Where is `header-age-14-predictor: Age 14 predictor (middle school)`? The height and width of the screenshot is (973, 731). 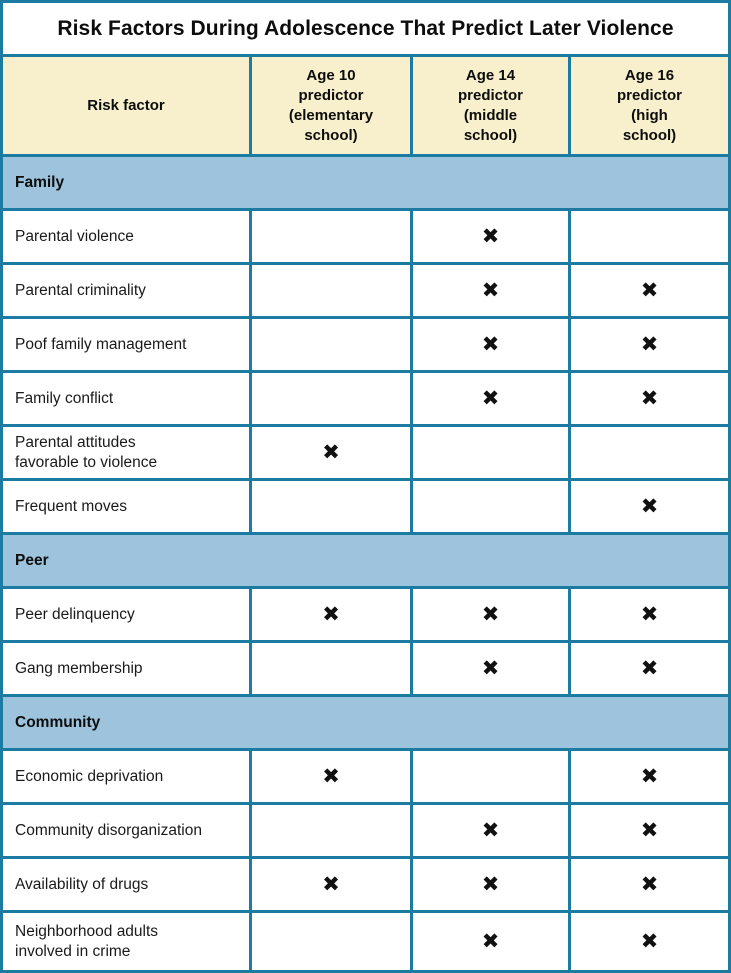
header-age-14-predictor: Age 14 predictor (middle school) is located at coordinates (492, 105).